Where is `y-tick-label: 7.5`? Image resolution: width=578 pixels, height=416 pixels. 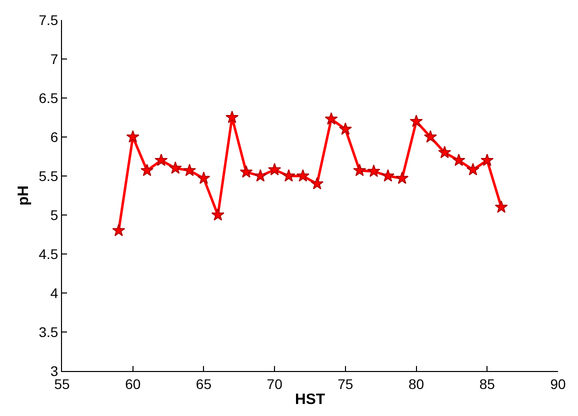
y-tick-label: 7.5 is located at coordinates (48, 20).